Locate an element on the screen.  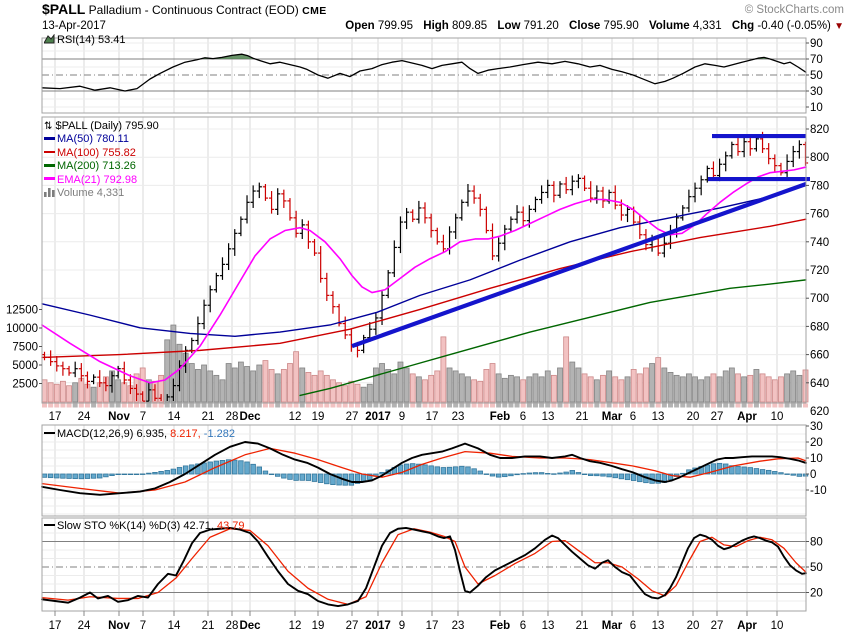
svg-text: 760 is located at coordinates (819, 215).